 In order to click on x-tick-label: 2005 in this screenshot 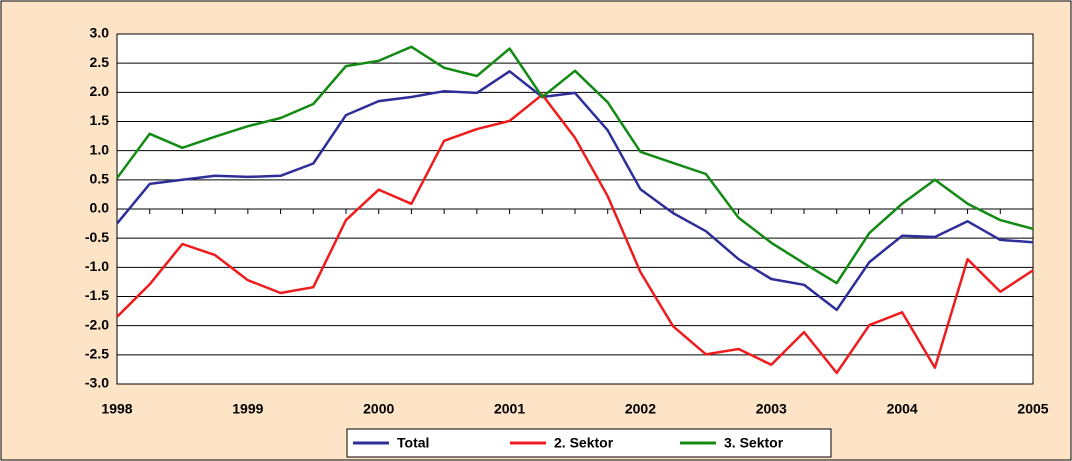, I will do `click(1032, 409)`.